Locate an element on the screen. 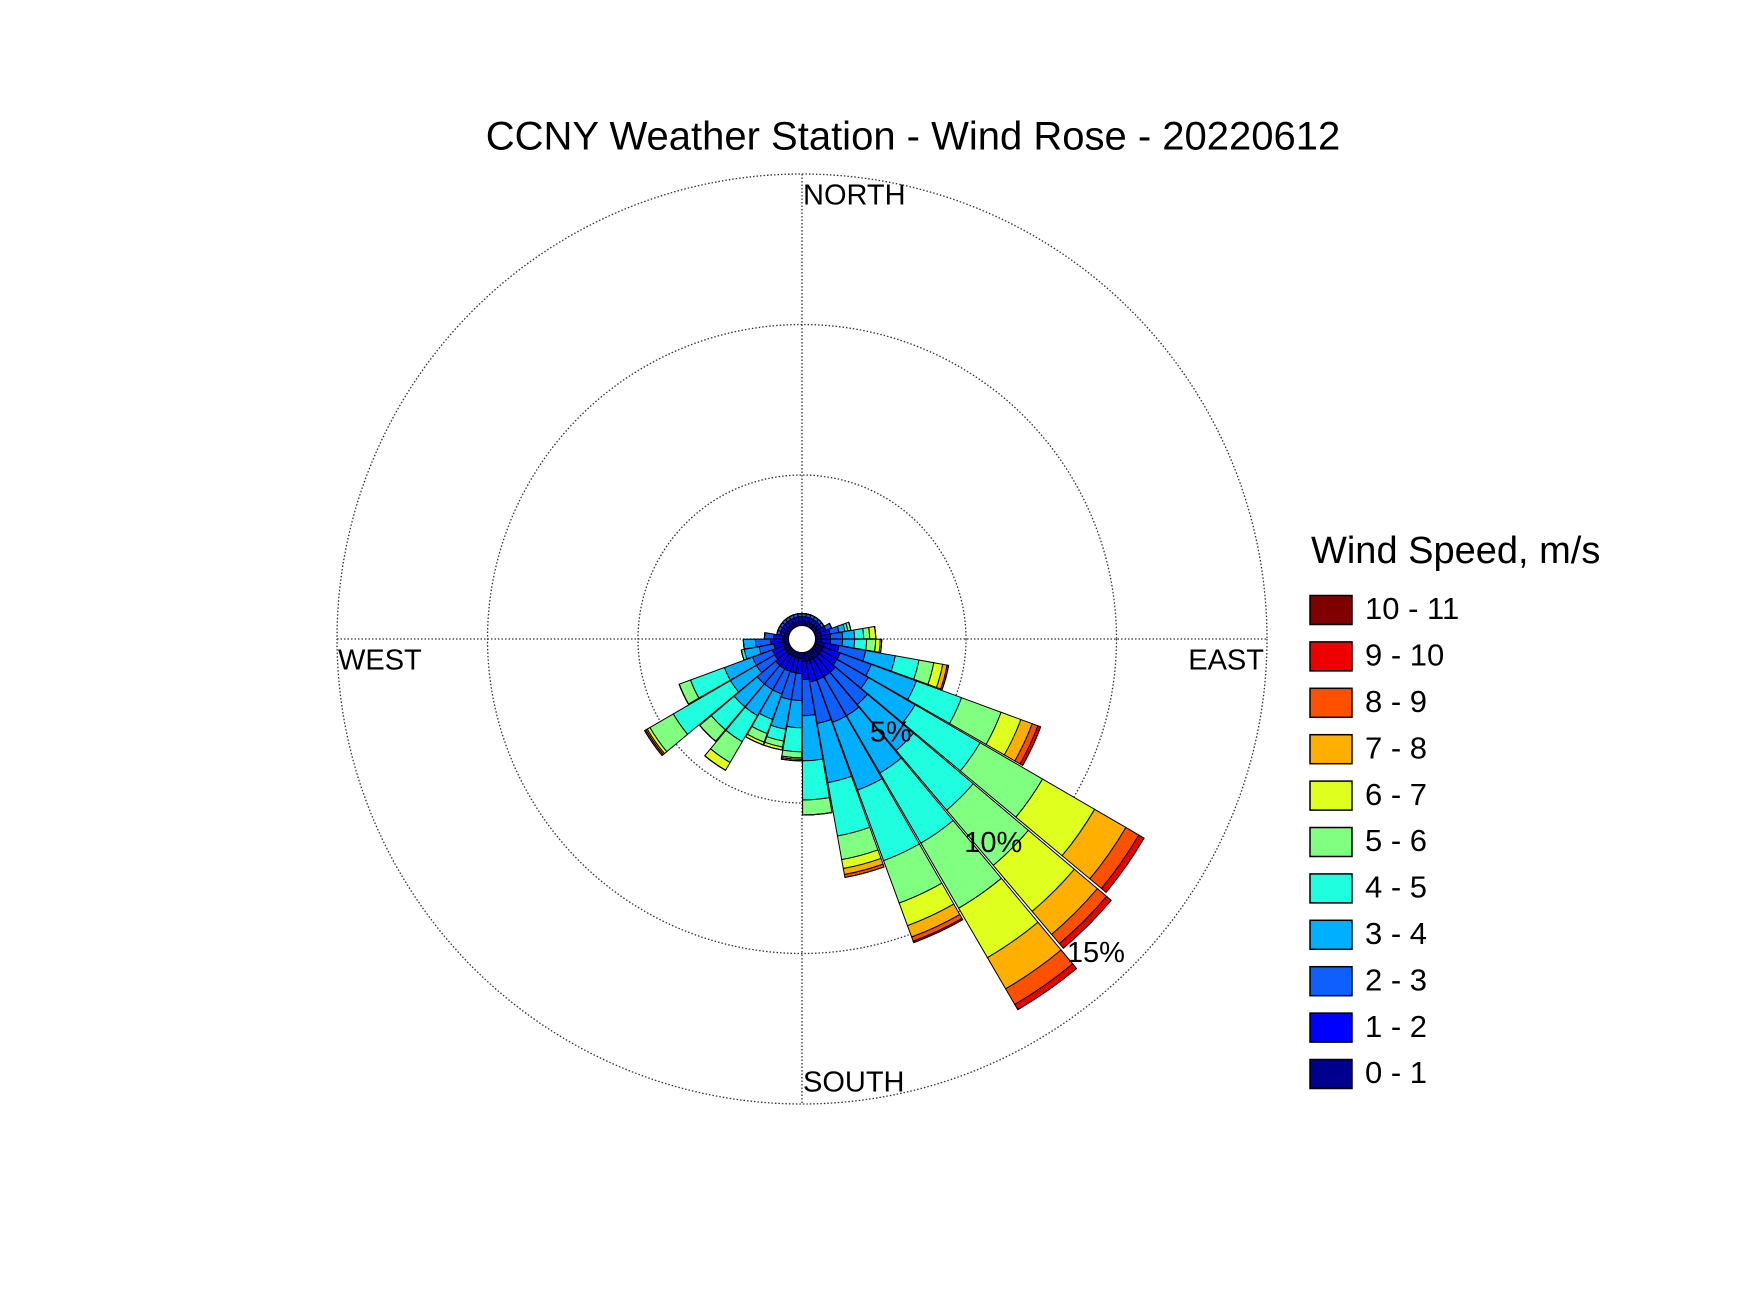 The width and height of the screenshot is (1750, 1313). center-hole is located at coordinates (802, 639).